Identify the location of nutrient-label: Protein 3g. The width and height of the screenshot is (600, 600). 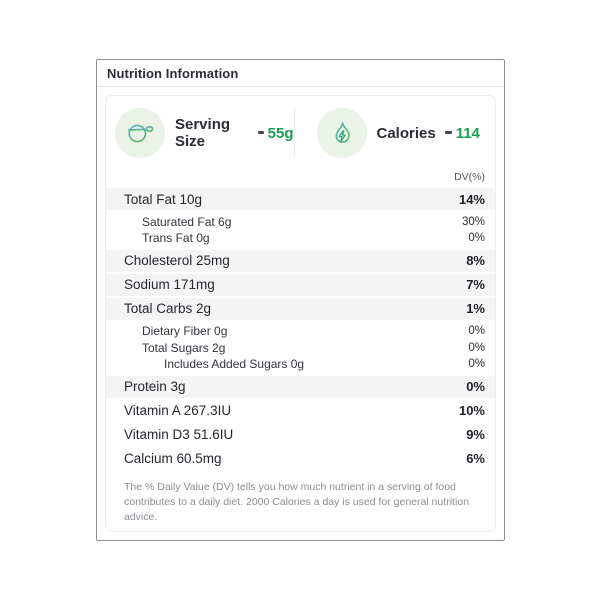
(155, 386).